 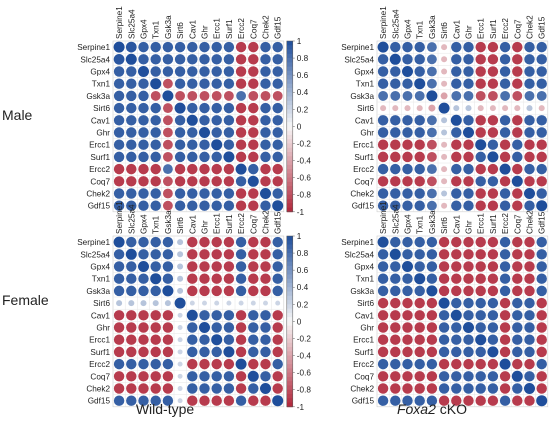 What do you see at coordinates (101, 303) in the screenshot?
I see `gene-row-label: Sirt6` at bounding box center [101, 303].